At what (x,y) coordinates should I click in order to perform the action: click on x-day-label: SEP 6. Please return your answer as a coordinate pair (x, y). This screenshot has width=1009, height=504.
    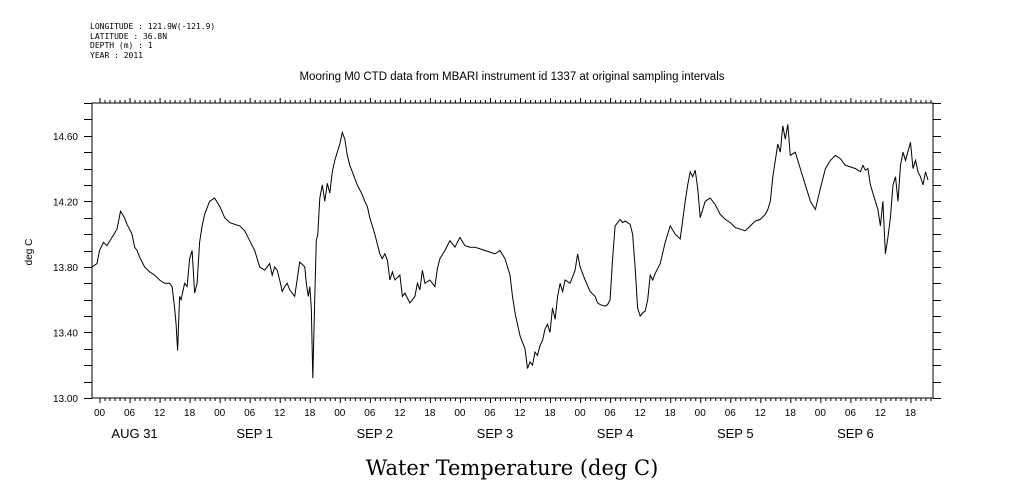
    Looking at the image, I should click on (855, 433).